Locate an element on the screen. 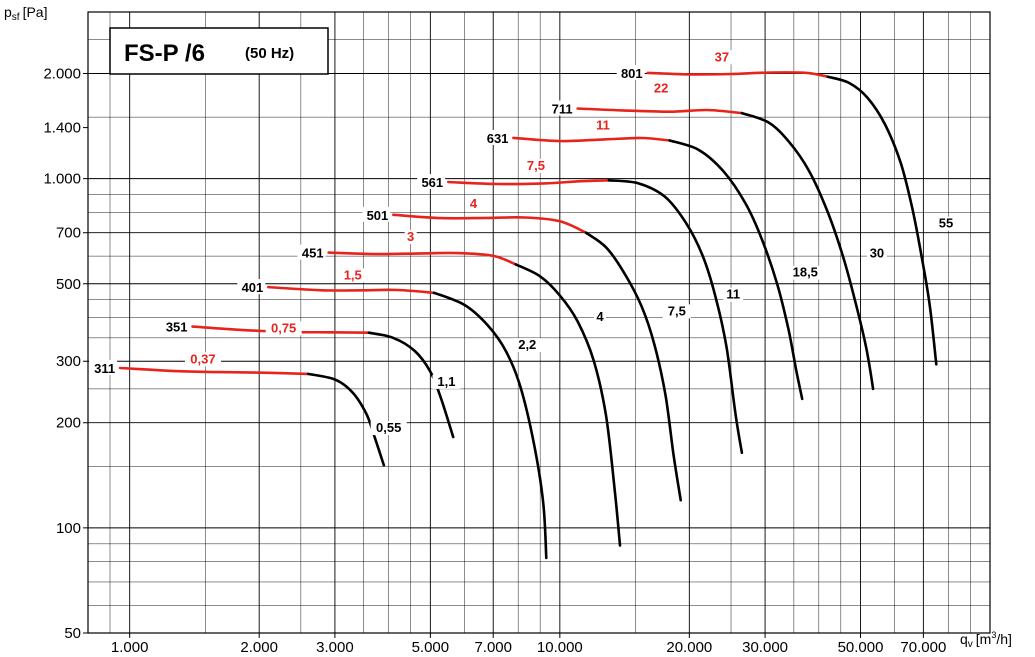  title-box-frame is located at coordinates (219, 51).